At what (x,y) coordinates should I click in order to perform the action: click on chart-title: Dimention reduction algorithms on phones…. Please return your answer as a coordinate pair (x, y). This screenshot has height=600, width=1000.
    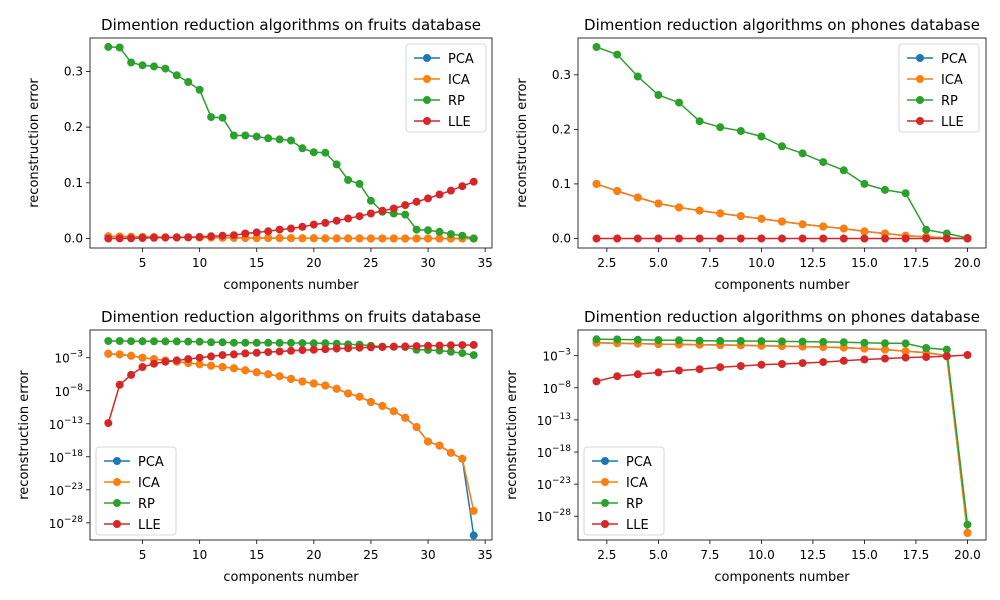
    Looking at the image, I should click on (782, 317).